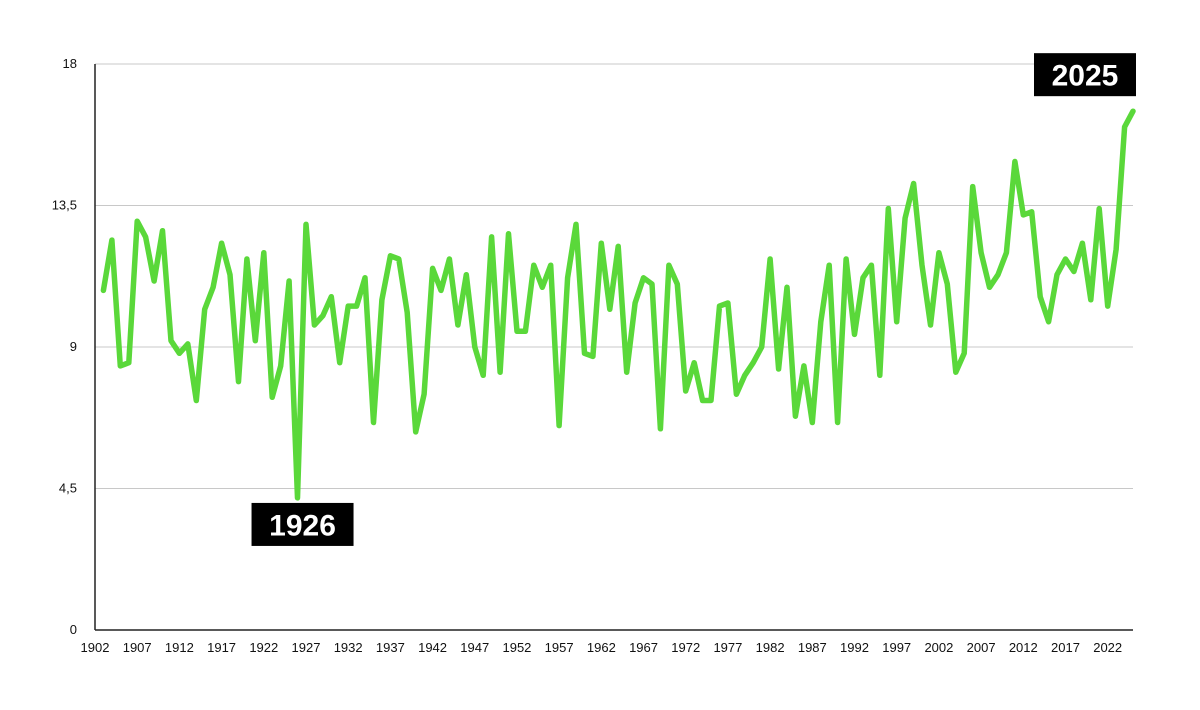 This screenshot has height=710, width=1200. What do you see at coordinates (981, 647) in the screenshot?
I see `x-tick-label: 2007` at bounding box center [981, 647].